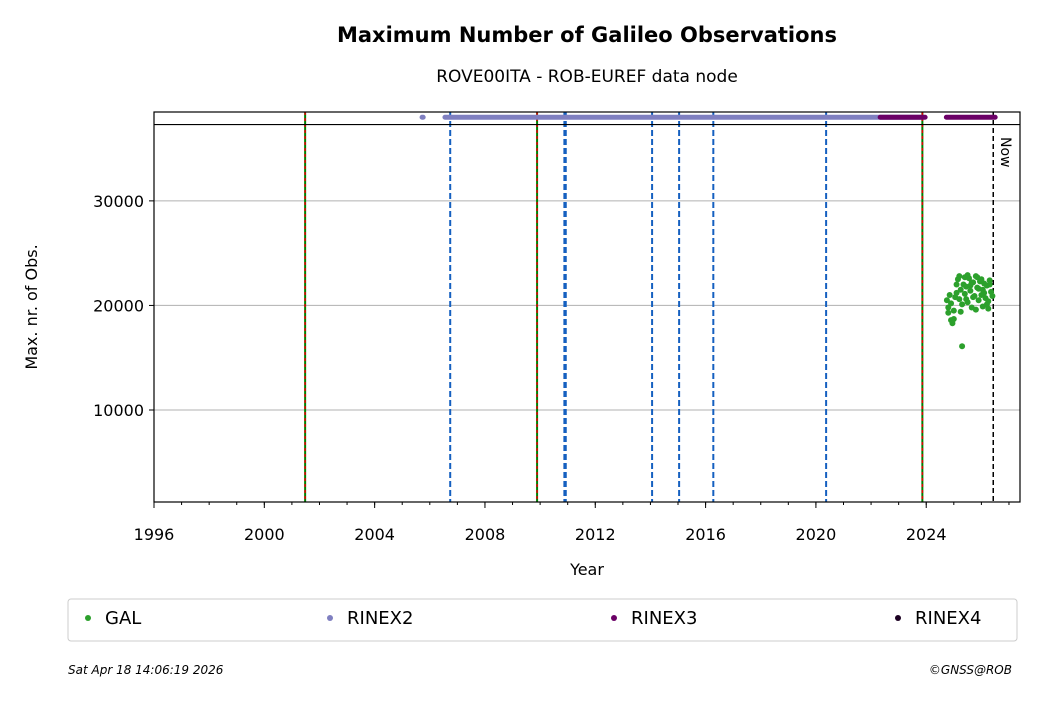 This screenshot has width=1040, height=703. What do you see at coordinates (485, 534) in the screenshot?
I see `x-tick-label: 2008` at bounding box center [485, 534].